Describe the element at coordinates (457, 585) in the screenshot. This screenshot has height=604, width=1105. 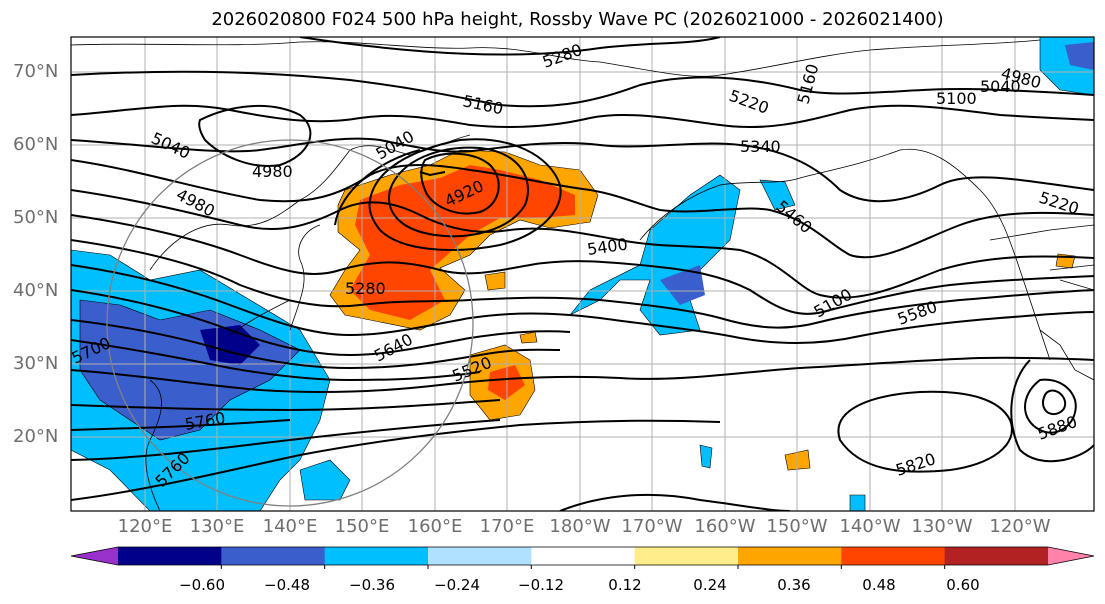
I see `colorbar-tick: −0.24` at that location.